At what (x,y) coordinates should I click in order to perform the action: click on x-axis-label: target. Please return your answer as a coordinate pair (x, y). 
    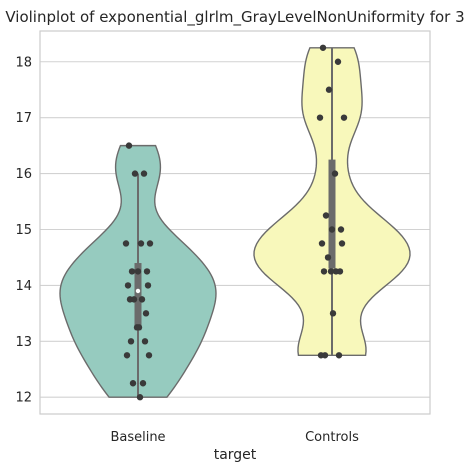
    Looking at the image, I should click on (235, 455).